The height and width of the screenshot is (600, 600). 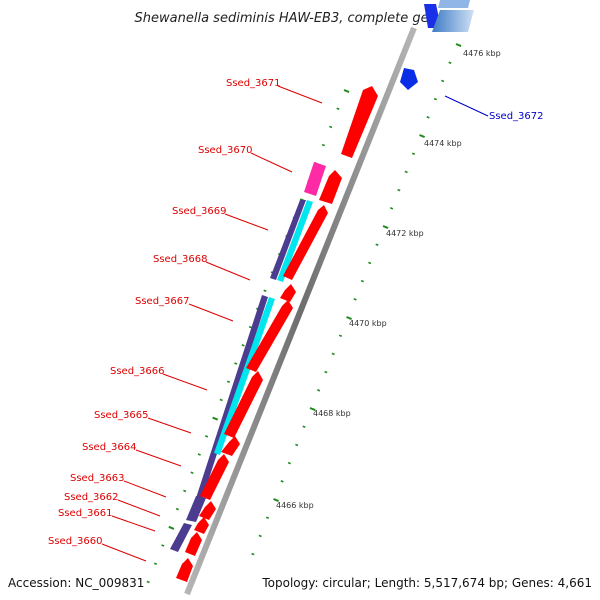 What do you see at coordinates (330, 187) in the screenshot?
I see `cds-ssed-3670b` at bounding box center [330, 187].